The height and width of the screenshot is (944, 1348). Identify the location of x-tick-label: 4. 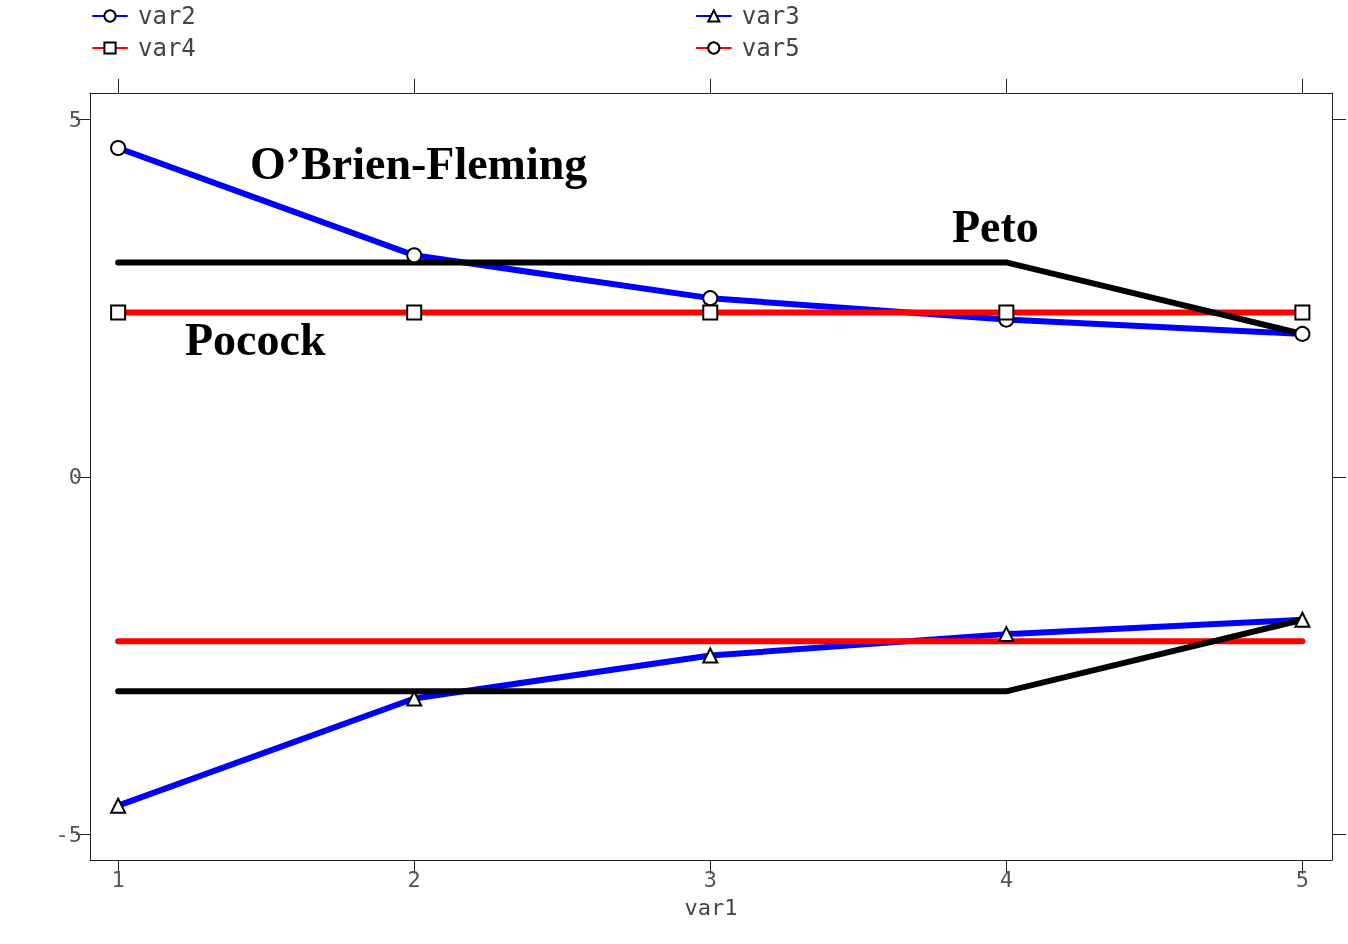
(1006, 879).